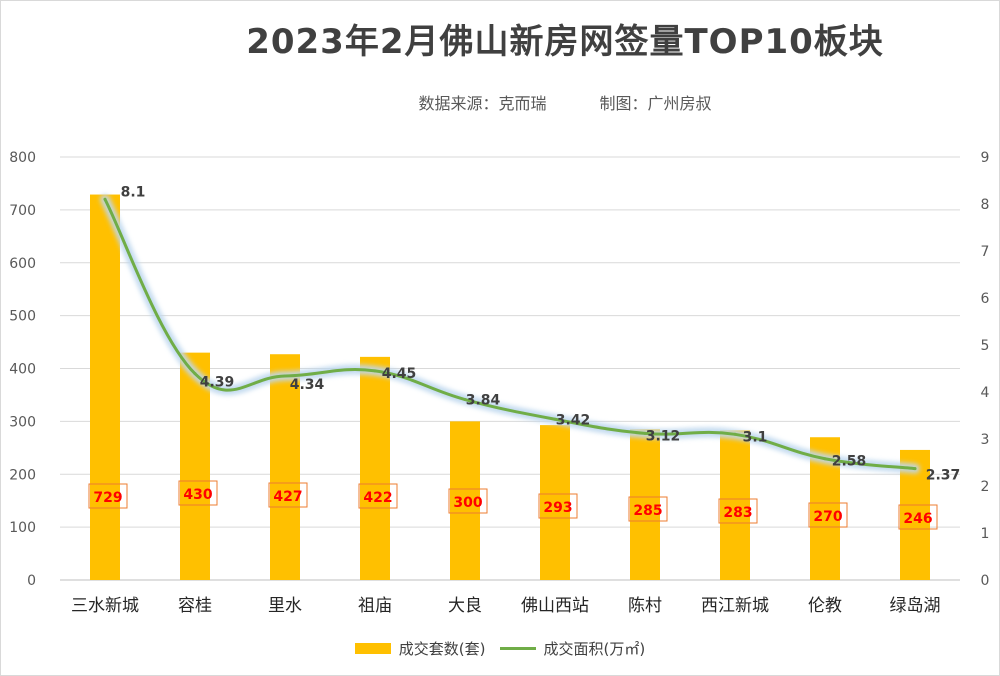  Describe the element at coordinates (22, 264) in the screenshot. I see `left-axis-tick-label: 600` at that location.